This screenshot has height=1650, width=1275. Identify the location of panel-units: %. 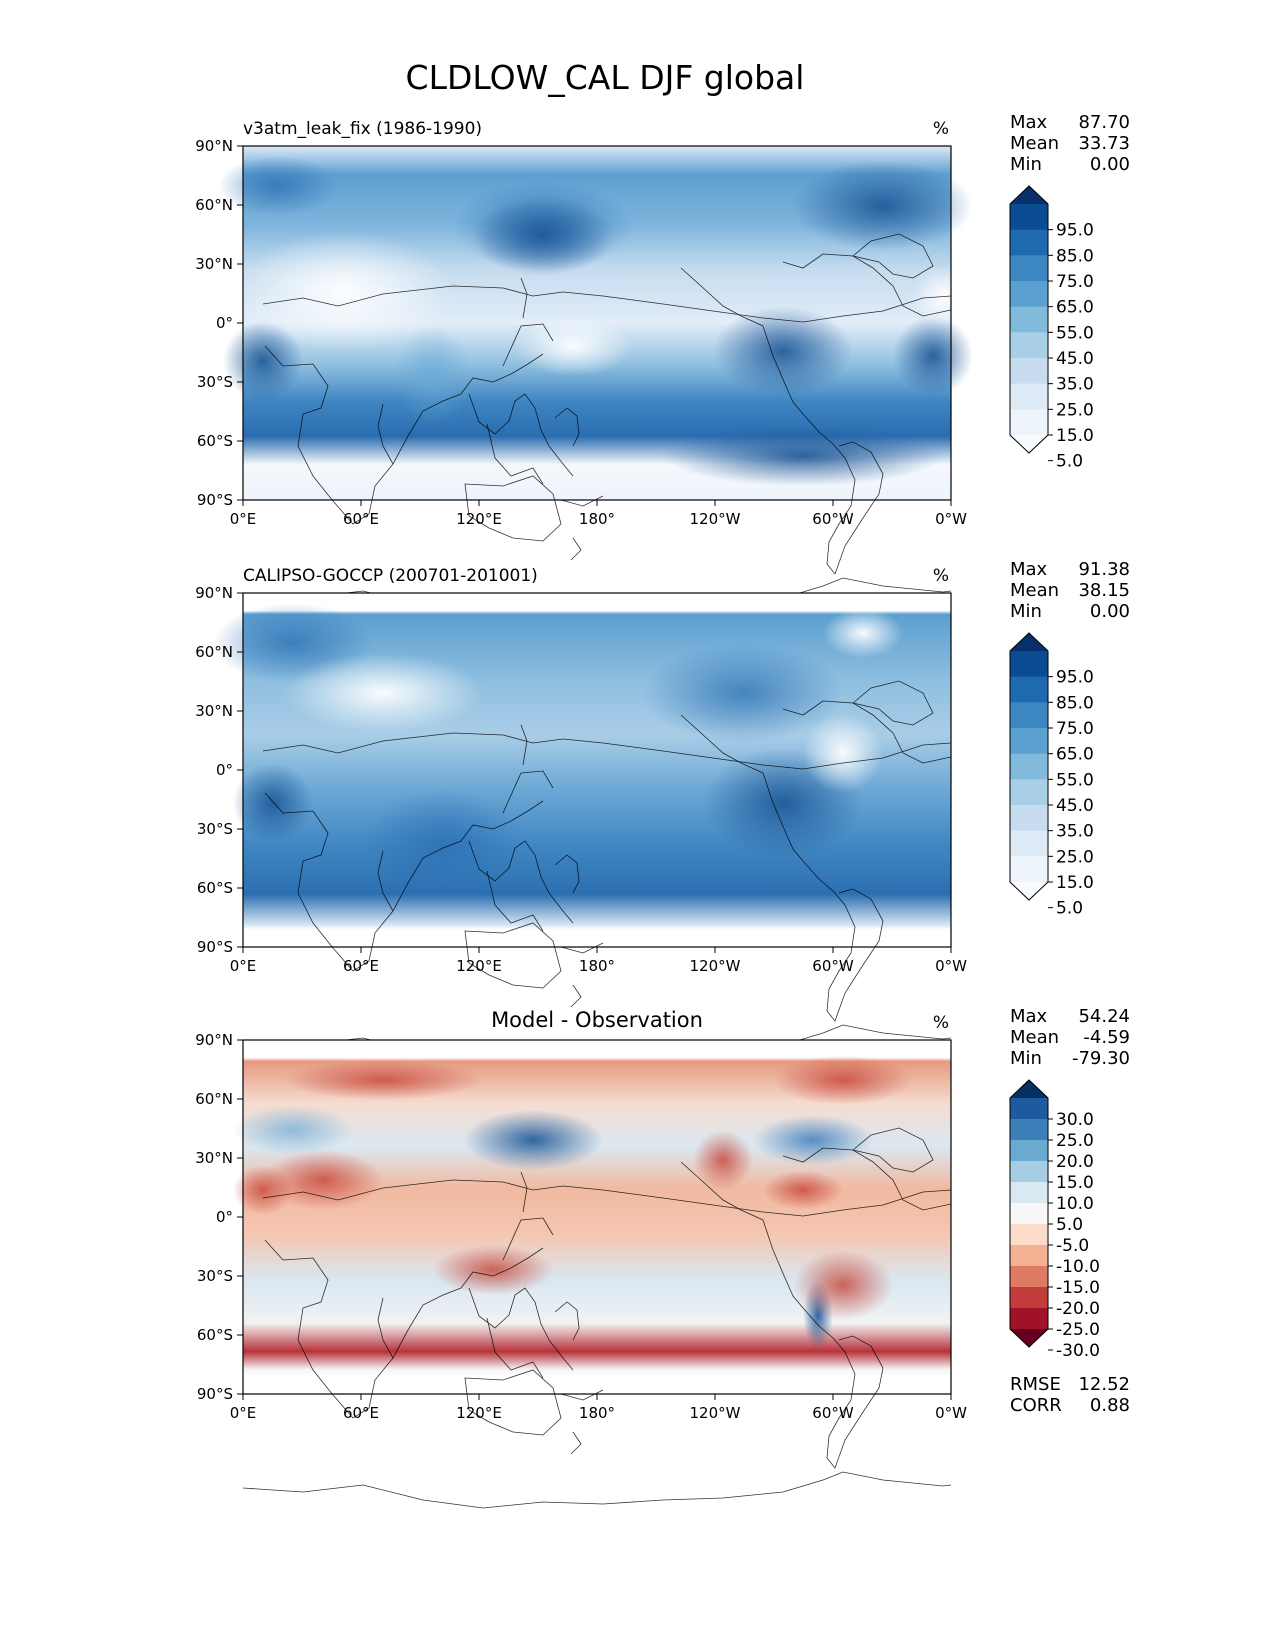
(941, 129).